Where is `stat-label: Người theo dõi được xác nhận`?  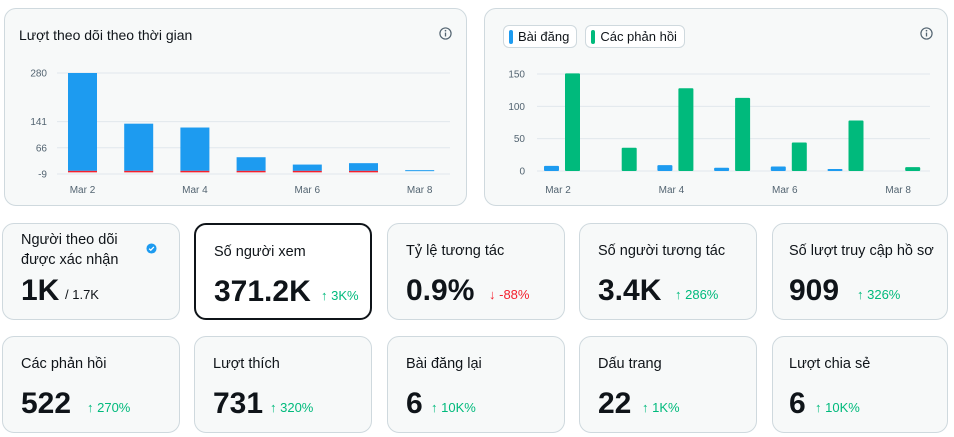
stat-label: Người theo dõi được xác nhận is located at coordinates (70, 250).